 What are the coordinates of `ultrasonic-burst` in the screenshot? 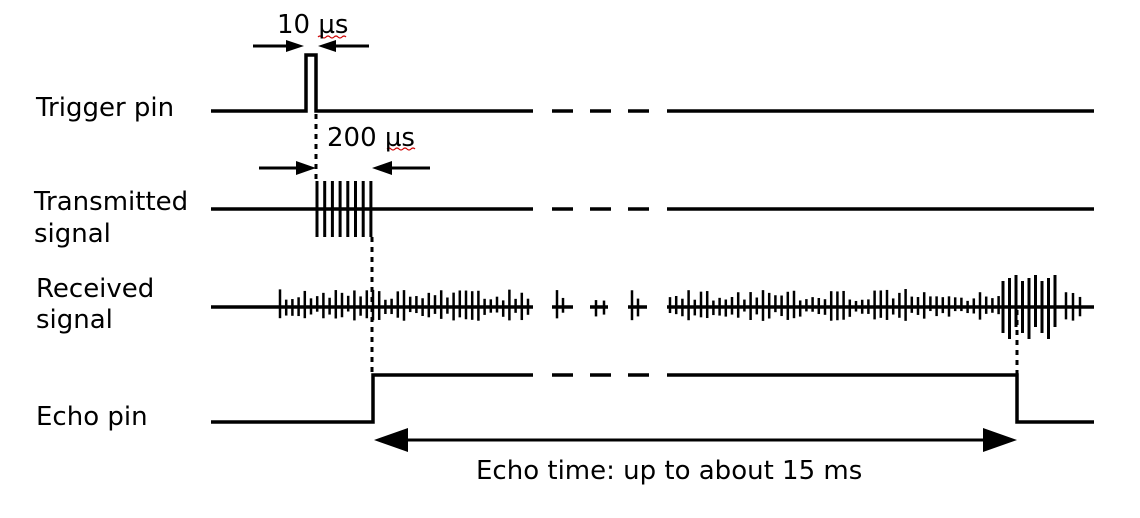 It's located at (344, 209).